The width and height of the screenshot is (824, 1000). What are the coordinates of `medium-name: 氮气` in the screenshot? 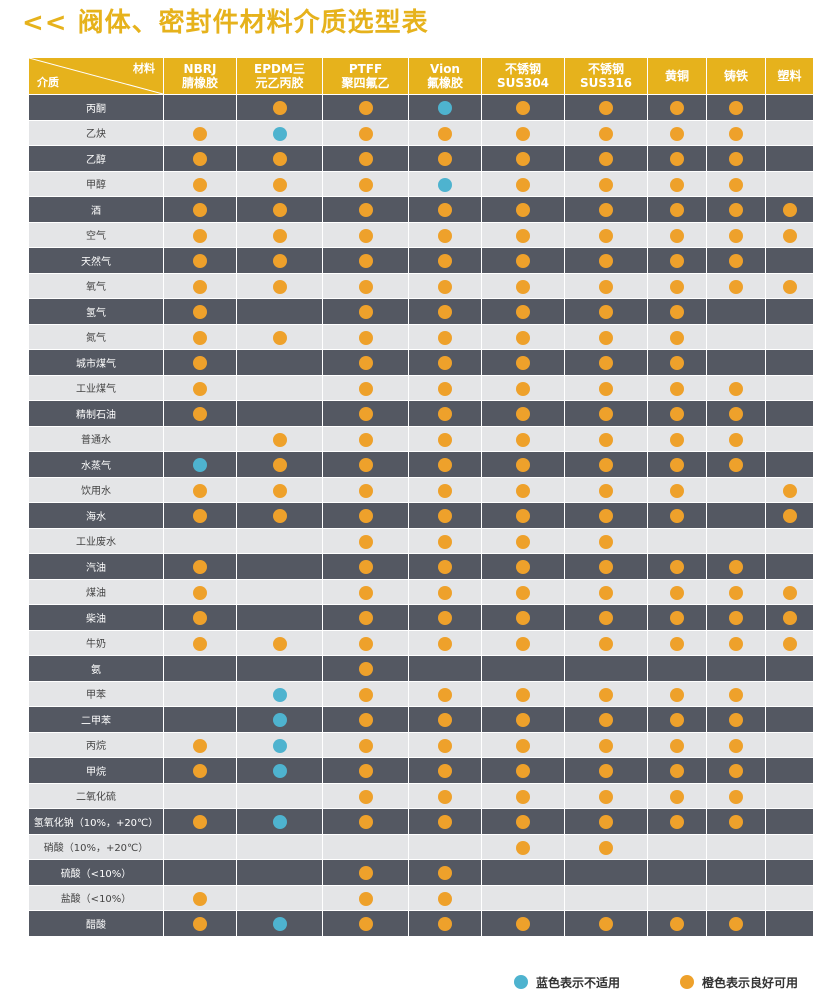 It's located at (96, 336).